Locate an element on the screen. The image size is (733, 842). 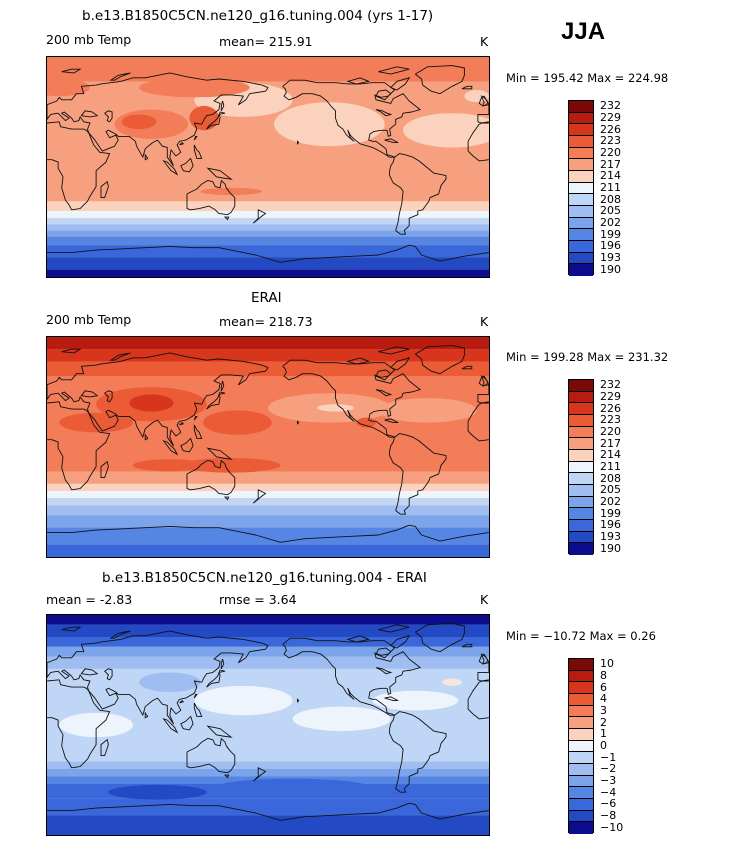
colorbar-tick-label: −6 is located at coordinates (608, 804).